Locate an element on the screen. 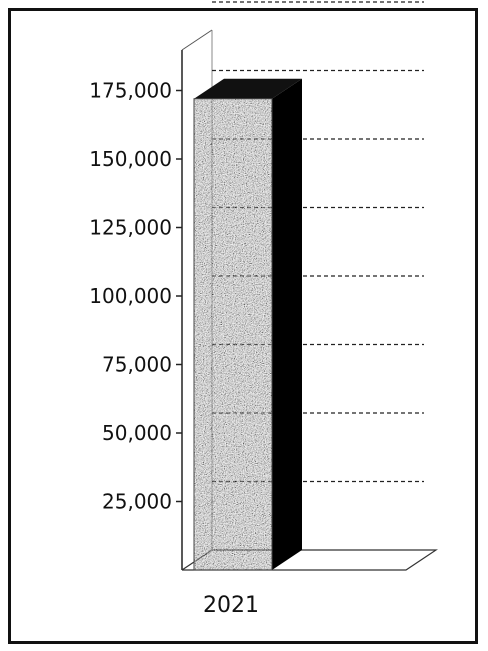 Image resolution: width=488 pixels, height=651 pixels. x-tick-labels: 2021 is located at coordinates (231, 605).